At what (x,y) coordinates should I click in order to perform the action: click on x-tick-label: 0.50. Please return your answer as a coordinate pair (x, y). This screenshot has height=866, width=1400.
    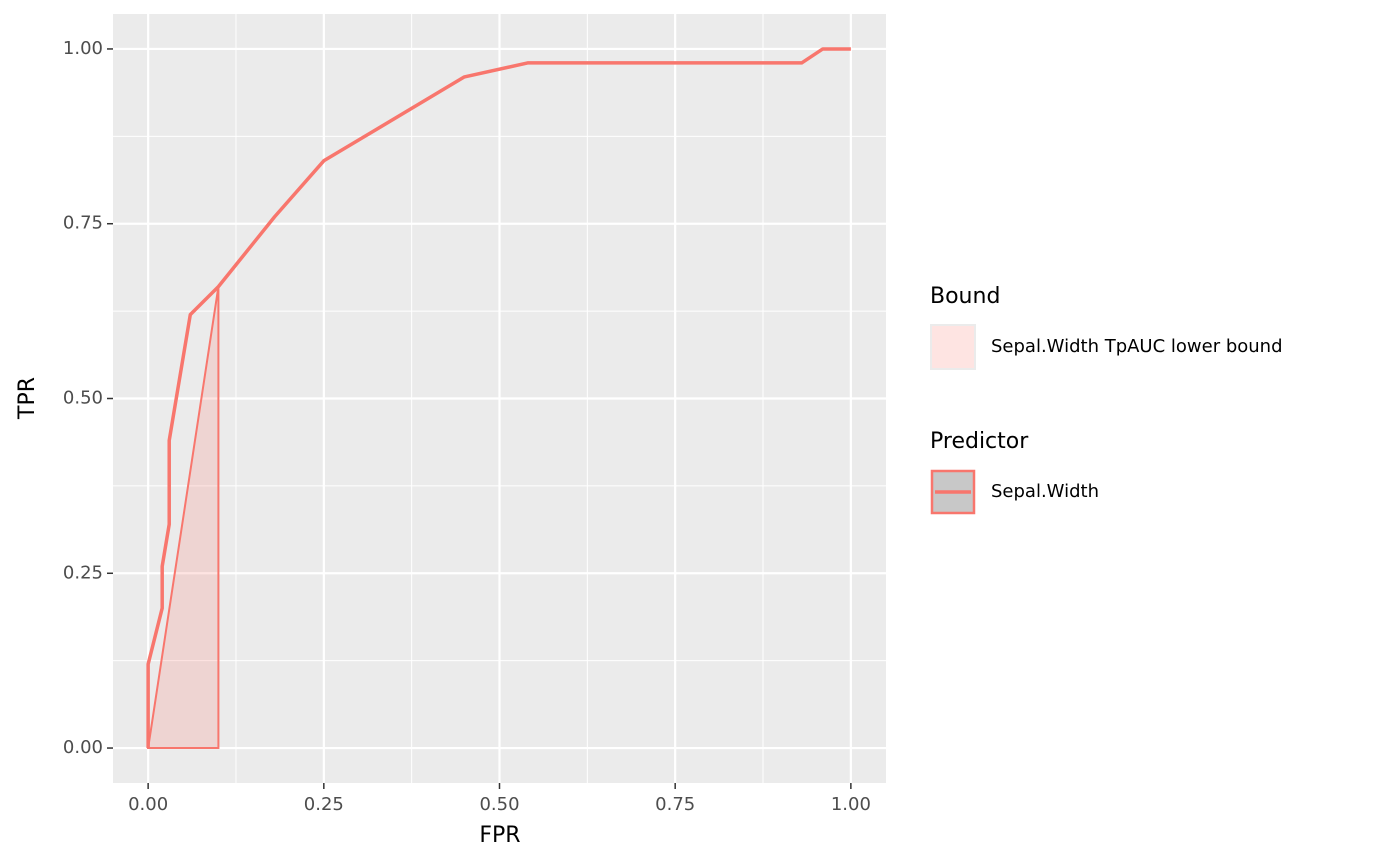
    Looking at the image, I should click on (499, 804).